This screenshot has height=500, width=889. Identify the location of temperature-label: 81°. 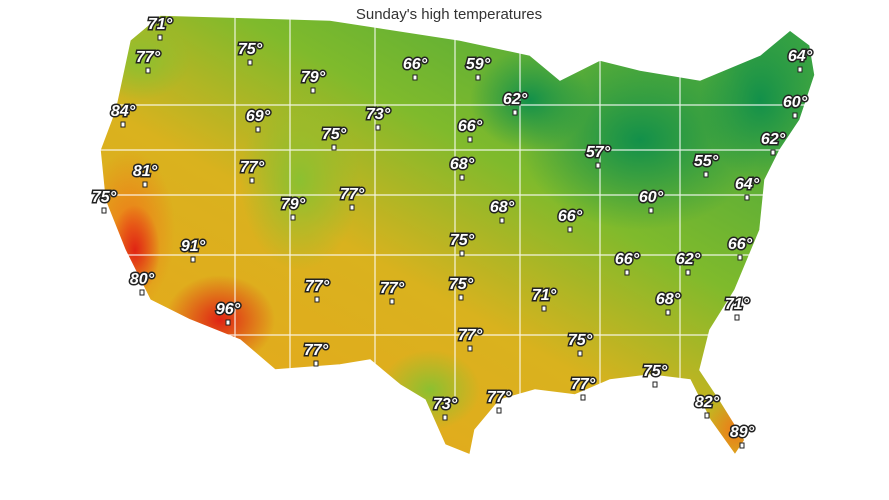
(145, 171).